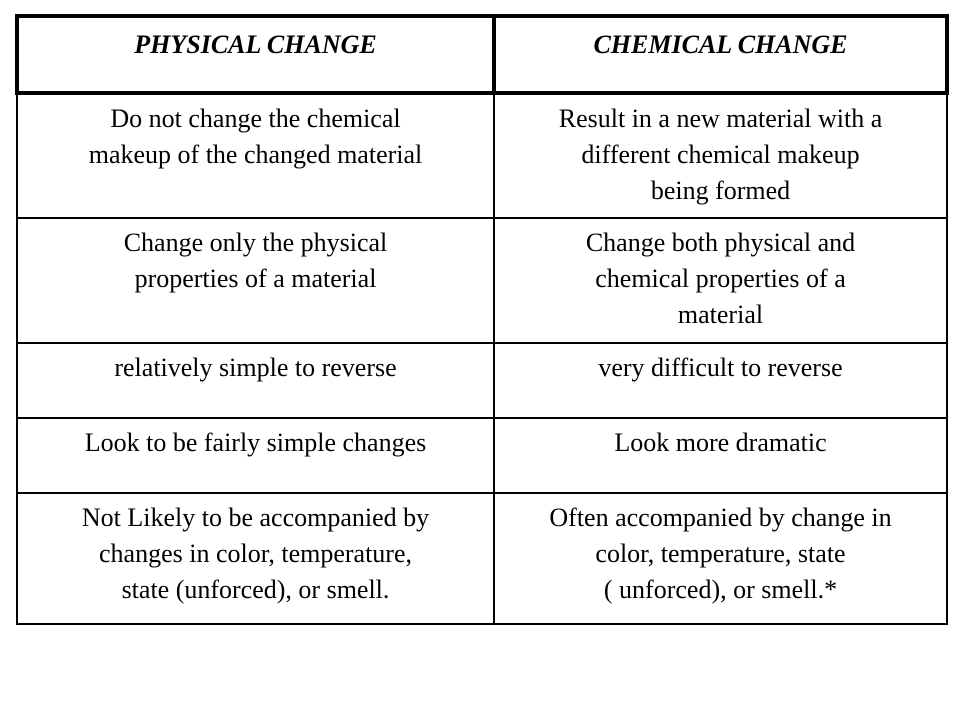  What do you see at coordinates (255, 380) in the screenshot?
I see `physical-cell: relatively simple to reverse` at bounding box center [255, 380].